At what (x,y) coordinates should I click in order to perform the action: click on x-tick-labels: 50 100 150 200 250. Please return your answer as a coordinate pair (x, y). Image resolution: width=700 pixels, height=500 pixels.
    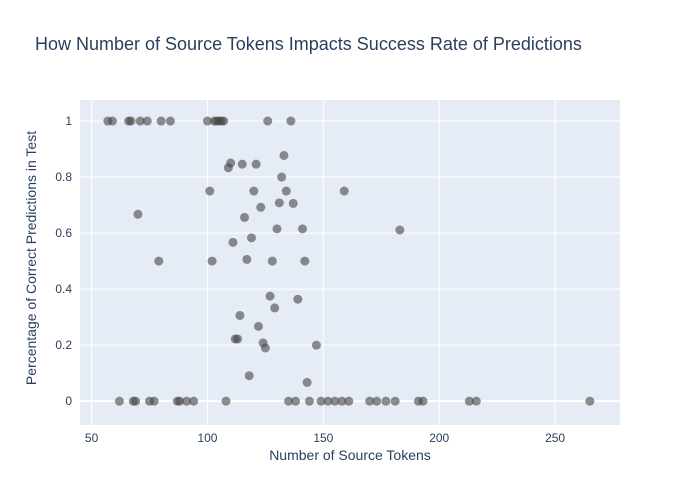
    Looking at the image, I should click on (325, 438).